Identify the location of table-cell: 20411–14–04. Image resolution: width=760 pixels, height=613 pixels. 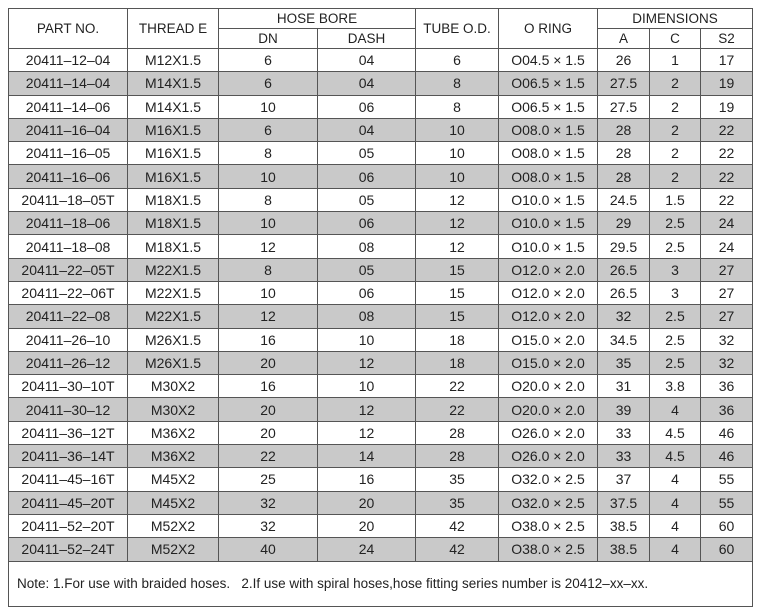
(68, 83).